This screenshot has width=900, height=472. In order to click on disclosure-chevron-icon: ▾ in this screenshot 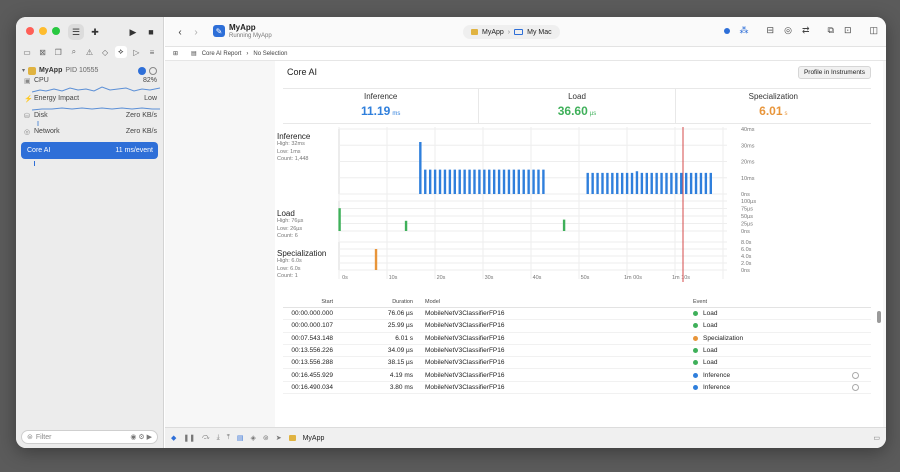, I will do `click(24, 71)`.